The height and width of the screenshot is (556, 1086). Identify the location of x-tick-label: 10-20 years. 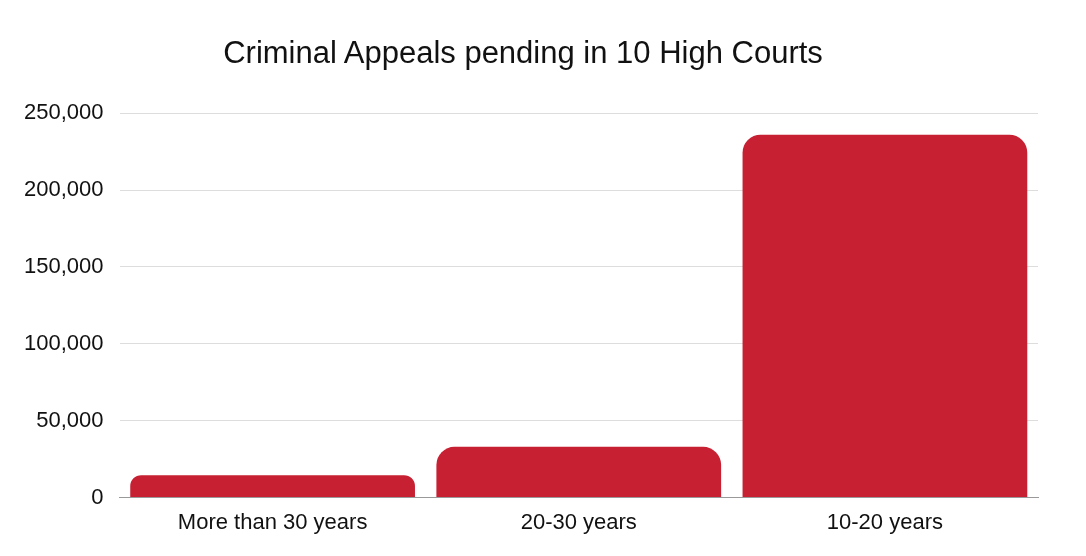
(885, 521).